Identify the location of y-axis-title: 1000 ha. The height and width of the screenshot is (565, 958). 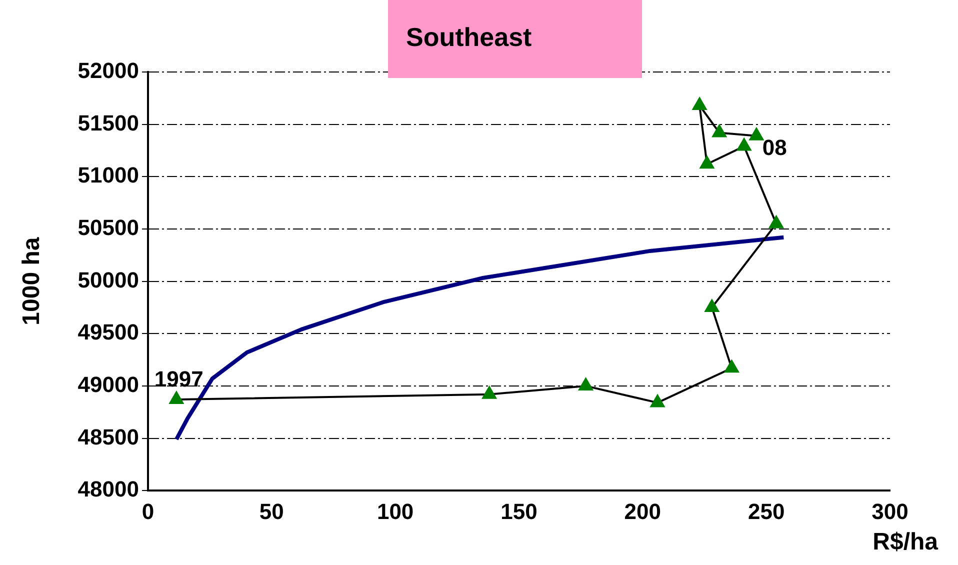
(32, 281).